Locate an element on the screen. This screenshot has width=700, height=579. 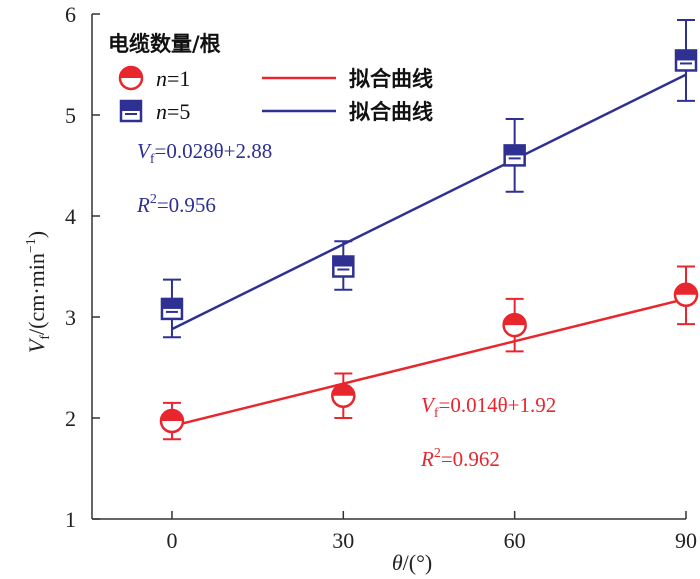
y-tick-label: 2 is located at coordinates (70, 418).